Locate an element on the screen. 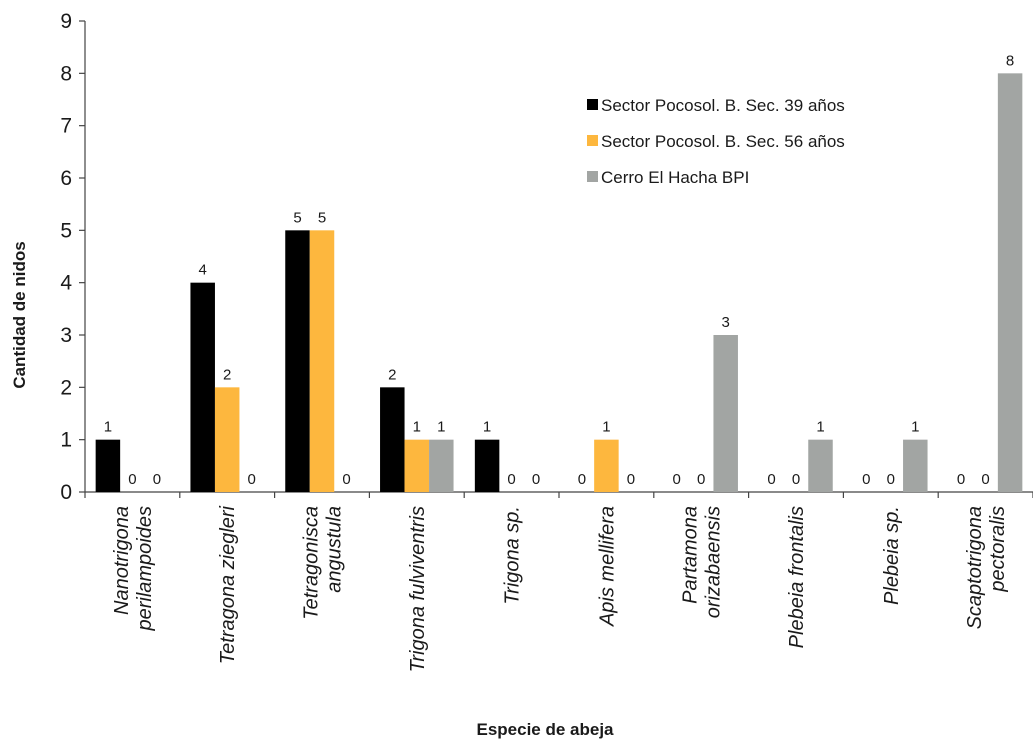  y-tick-label: 5 is located at coordinates (66, 230).